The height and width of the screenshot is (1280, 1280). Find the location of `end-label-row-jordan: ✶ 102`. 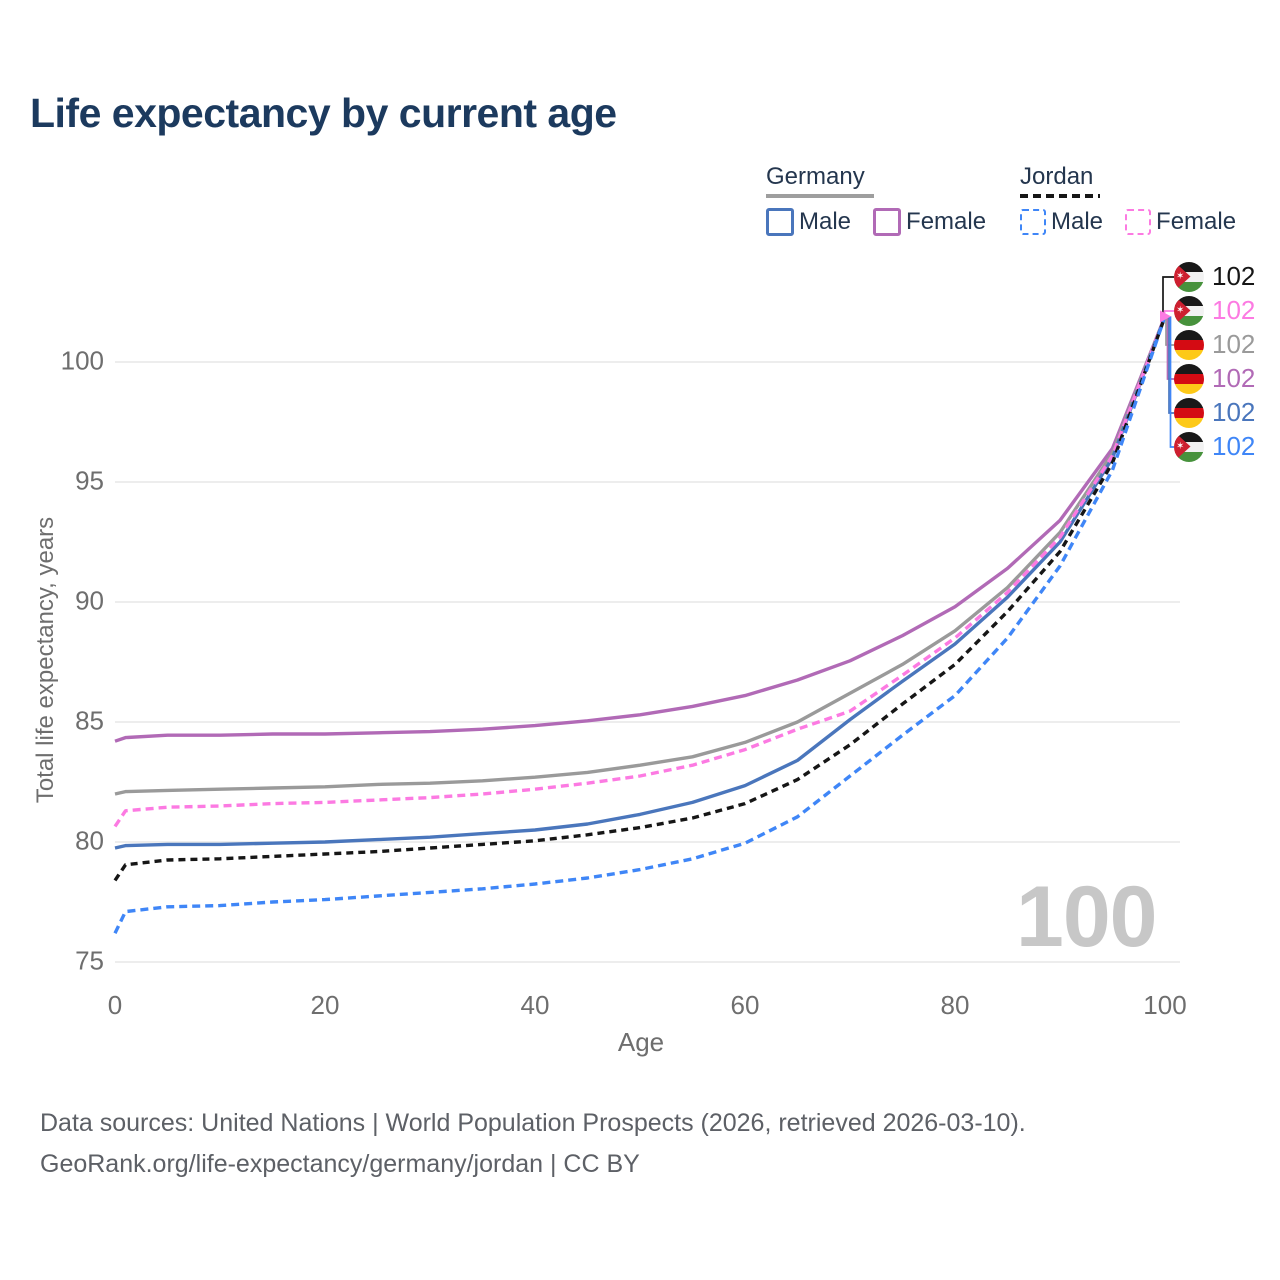

end-label-row-jordan: ✶ 102 is located at coordinates (1214, 276).